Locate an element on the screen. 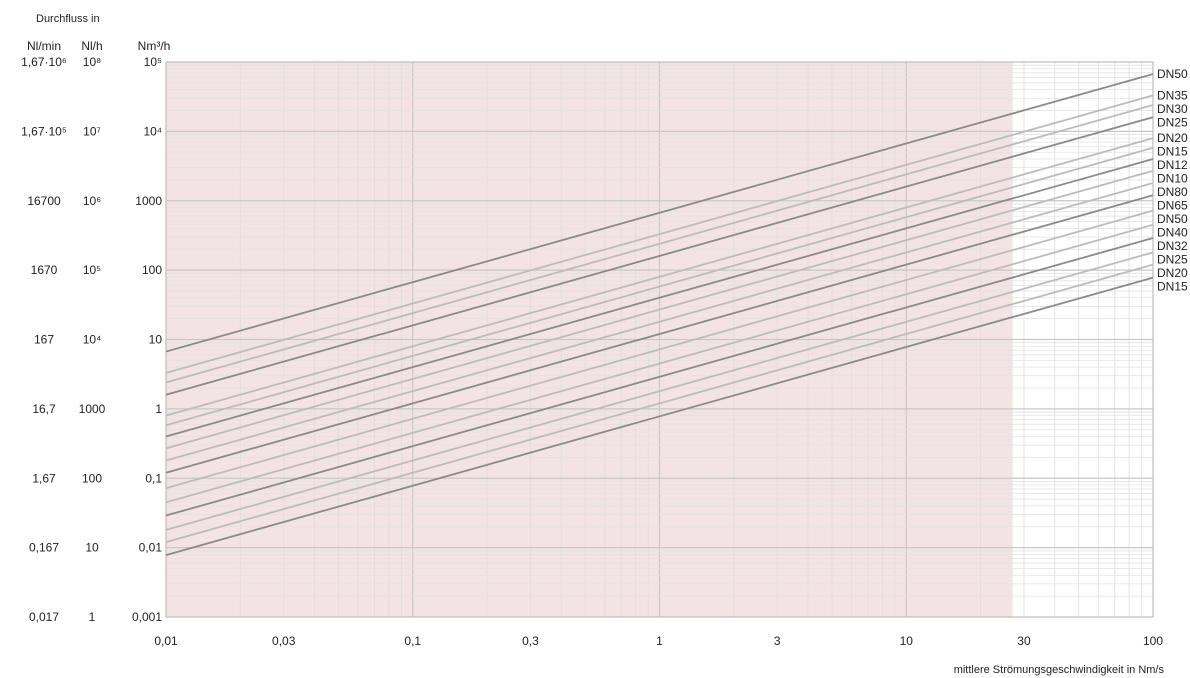  y-tick-label: 1670 is located at coordinates (44, 270).